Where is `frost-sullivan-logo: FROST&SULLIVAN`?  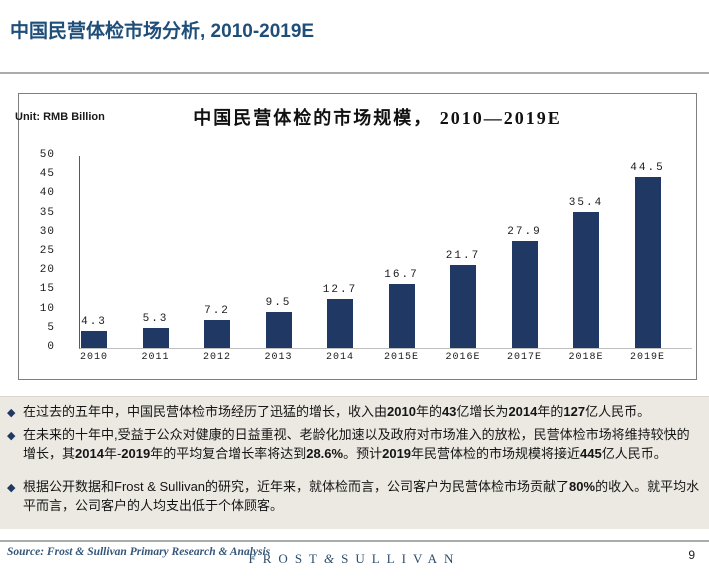
frost-sullivan-logo: FROST&SULLIVAN is located at coordinates (354, 559).